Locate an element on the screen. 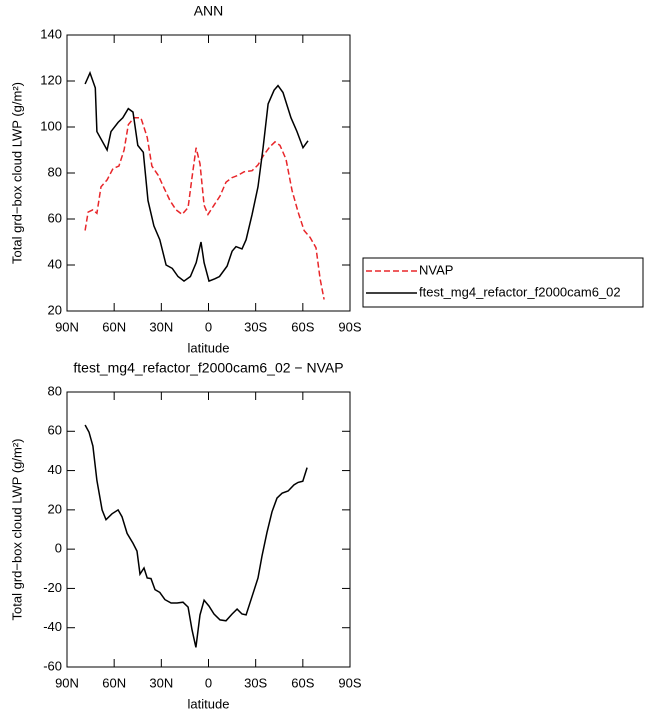  y-tick-label: -60 is located at coordinates (52, 665).